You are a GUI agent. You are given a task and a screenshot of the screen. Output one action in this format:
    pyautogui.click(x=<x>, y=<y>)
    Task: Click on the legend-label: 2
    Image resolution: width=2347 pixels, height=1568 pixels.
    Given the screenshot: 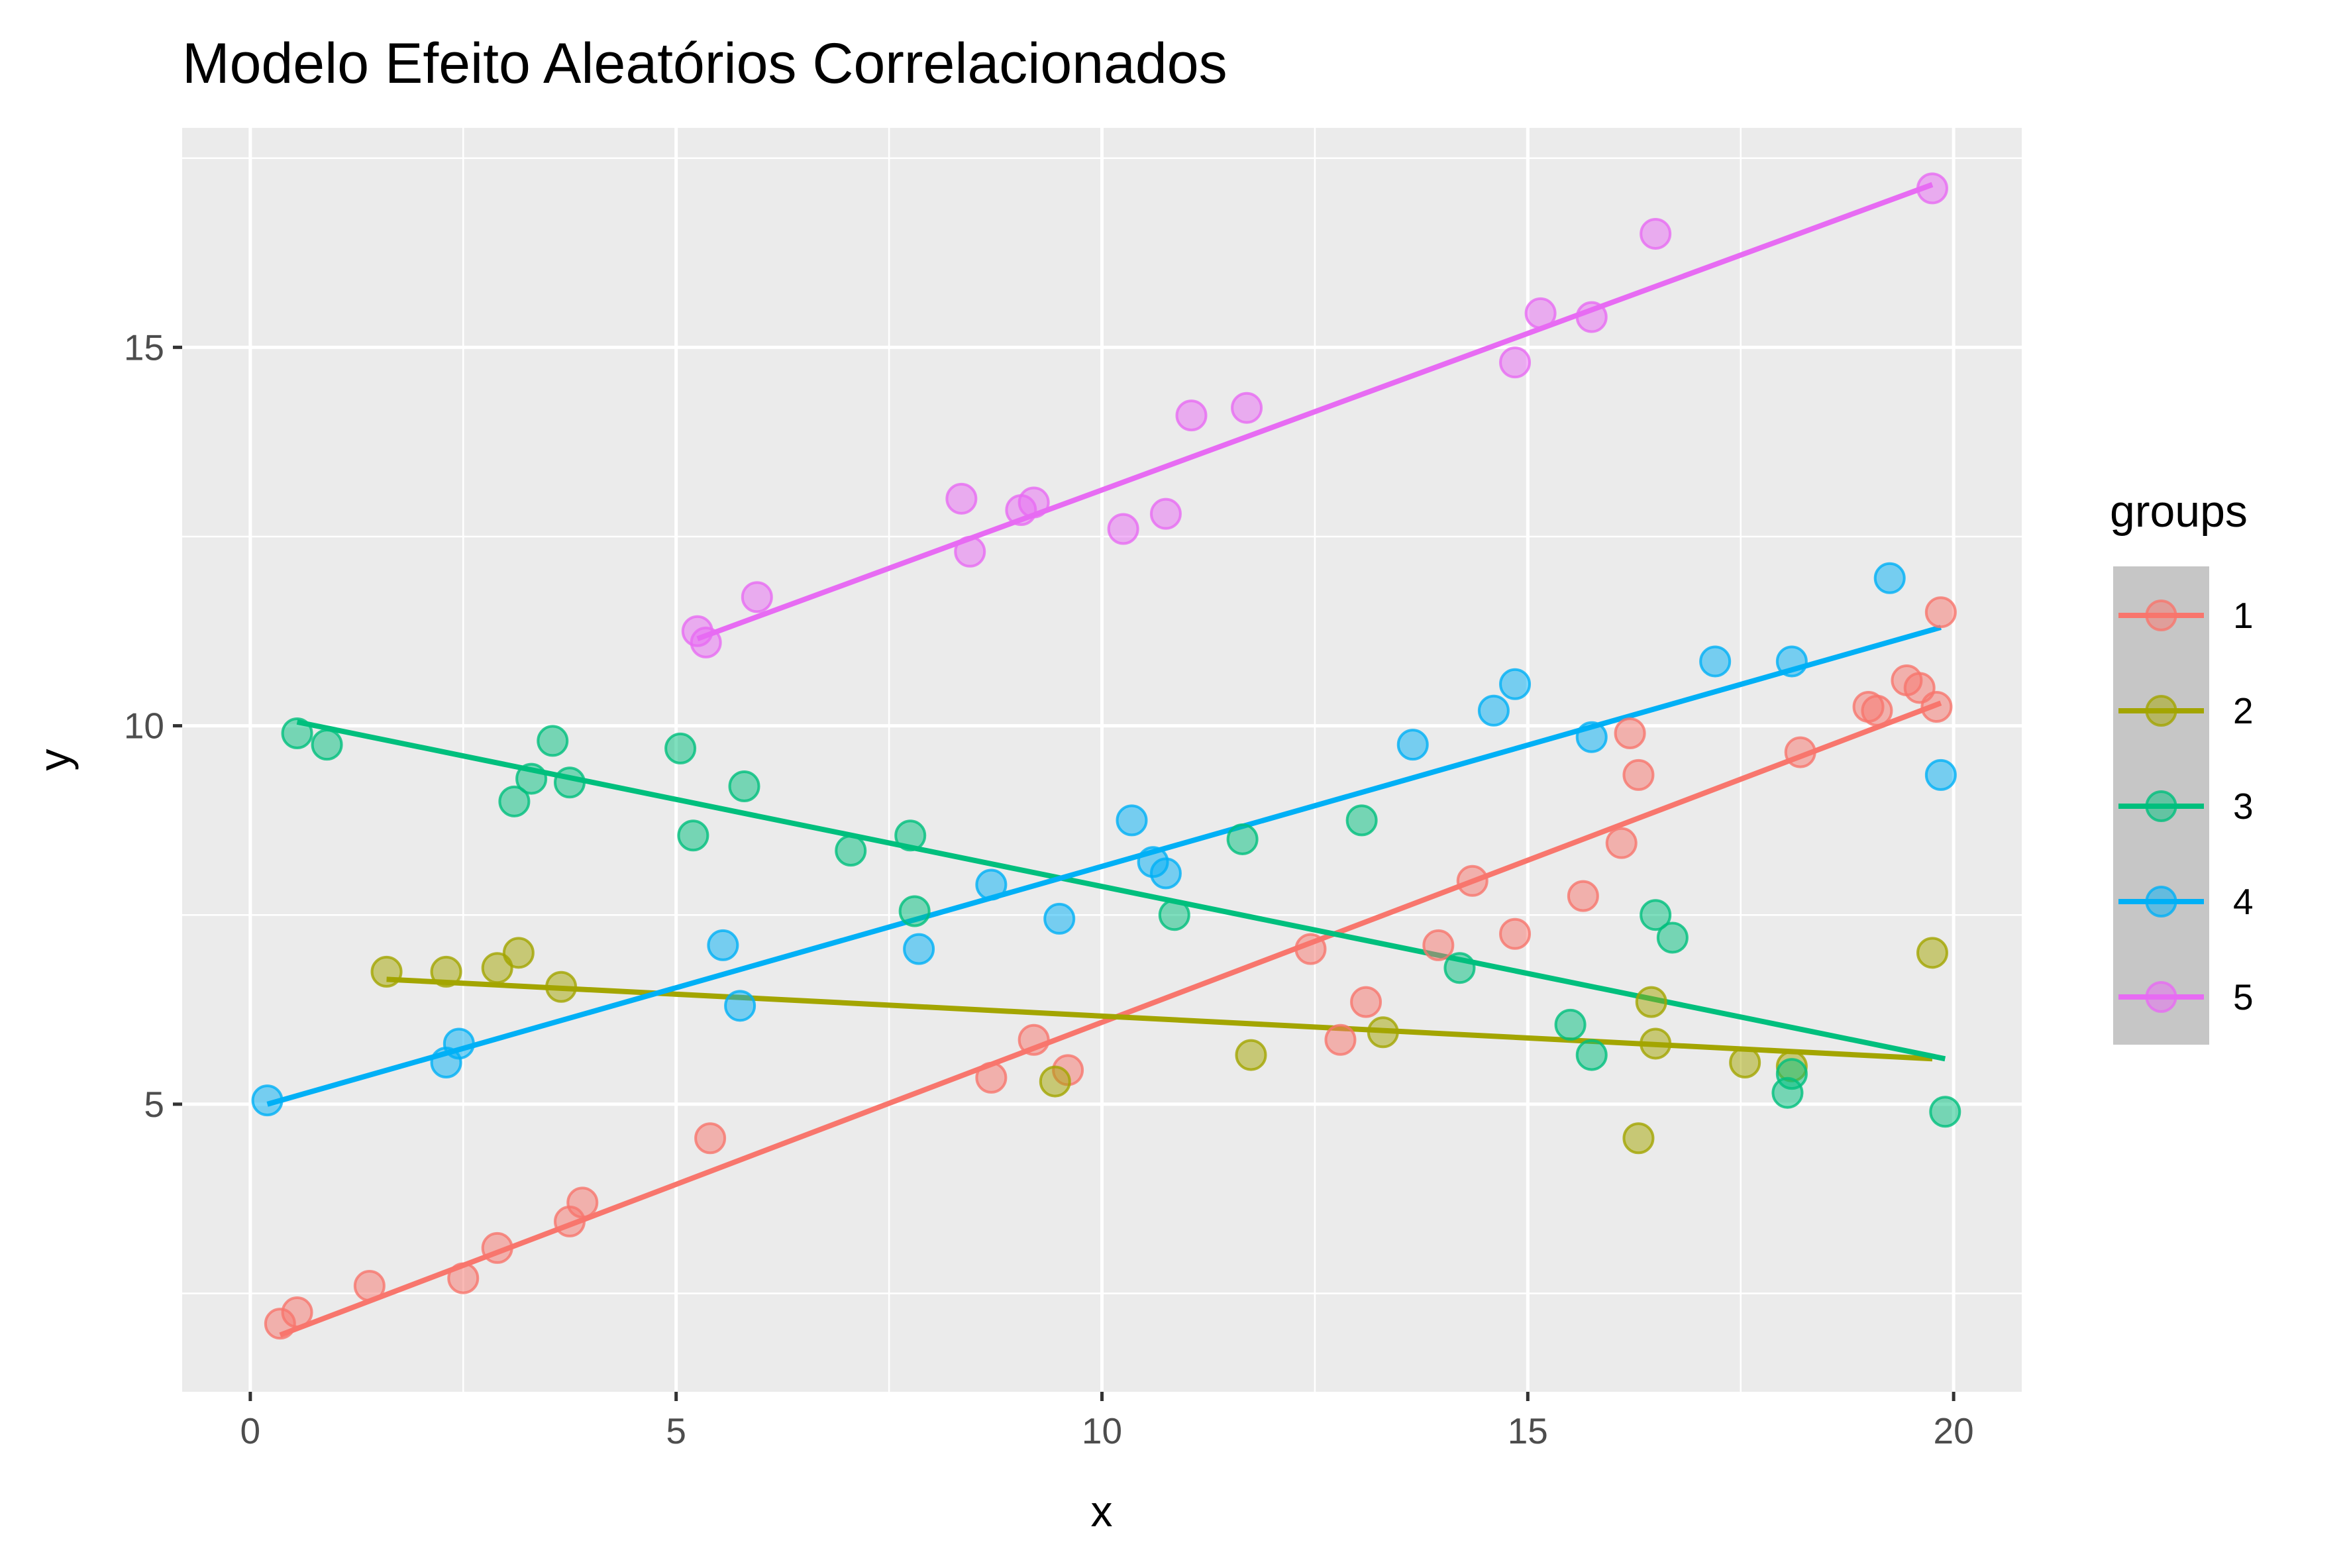 What is the action you would take?
    pyautogui.click(x=2243, y=710)
    